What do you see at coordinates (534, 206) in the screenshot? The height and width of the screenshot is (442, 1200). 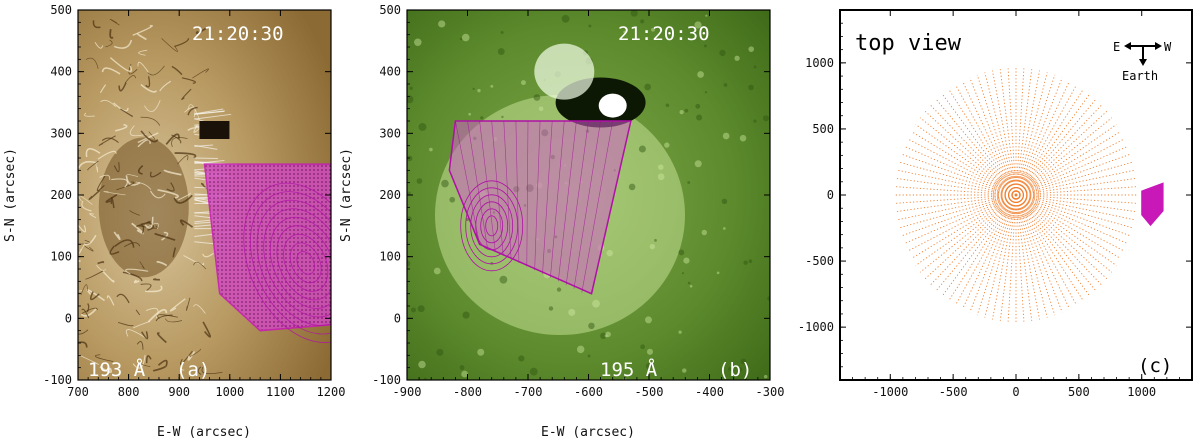 I see `panel-b-model-rings` at bounding box center [534, 206].